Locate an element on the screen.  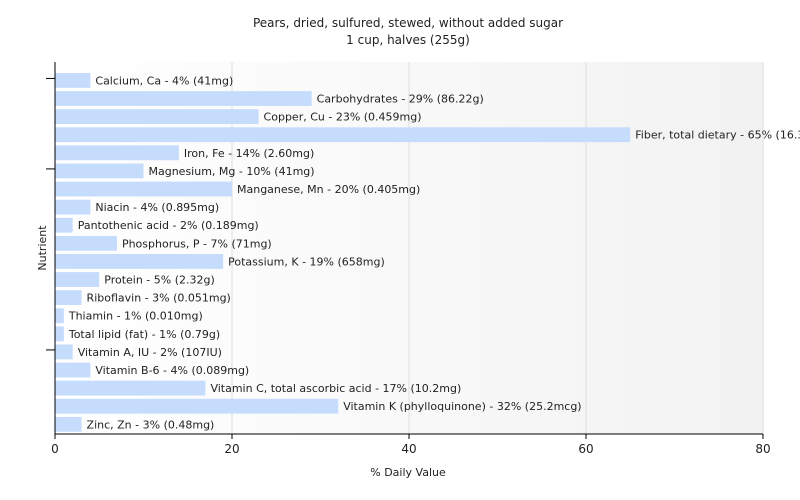
x-tick-label: 20 is located at coordinates (231, 449).